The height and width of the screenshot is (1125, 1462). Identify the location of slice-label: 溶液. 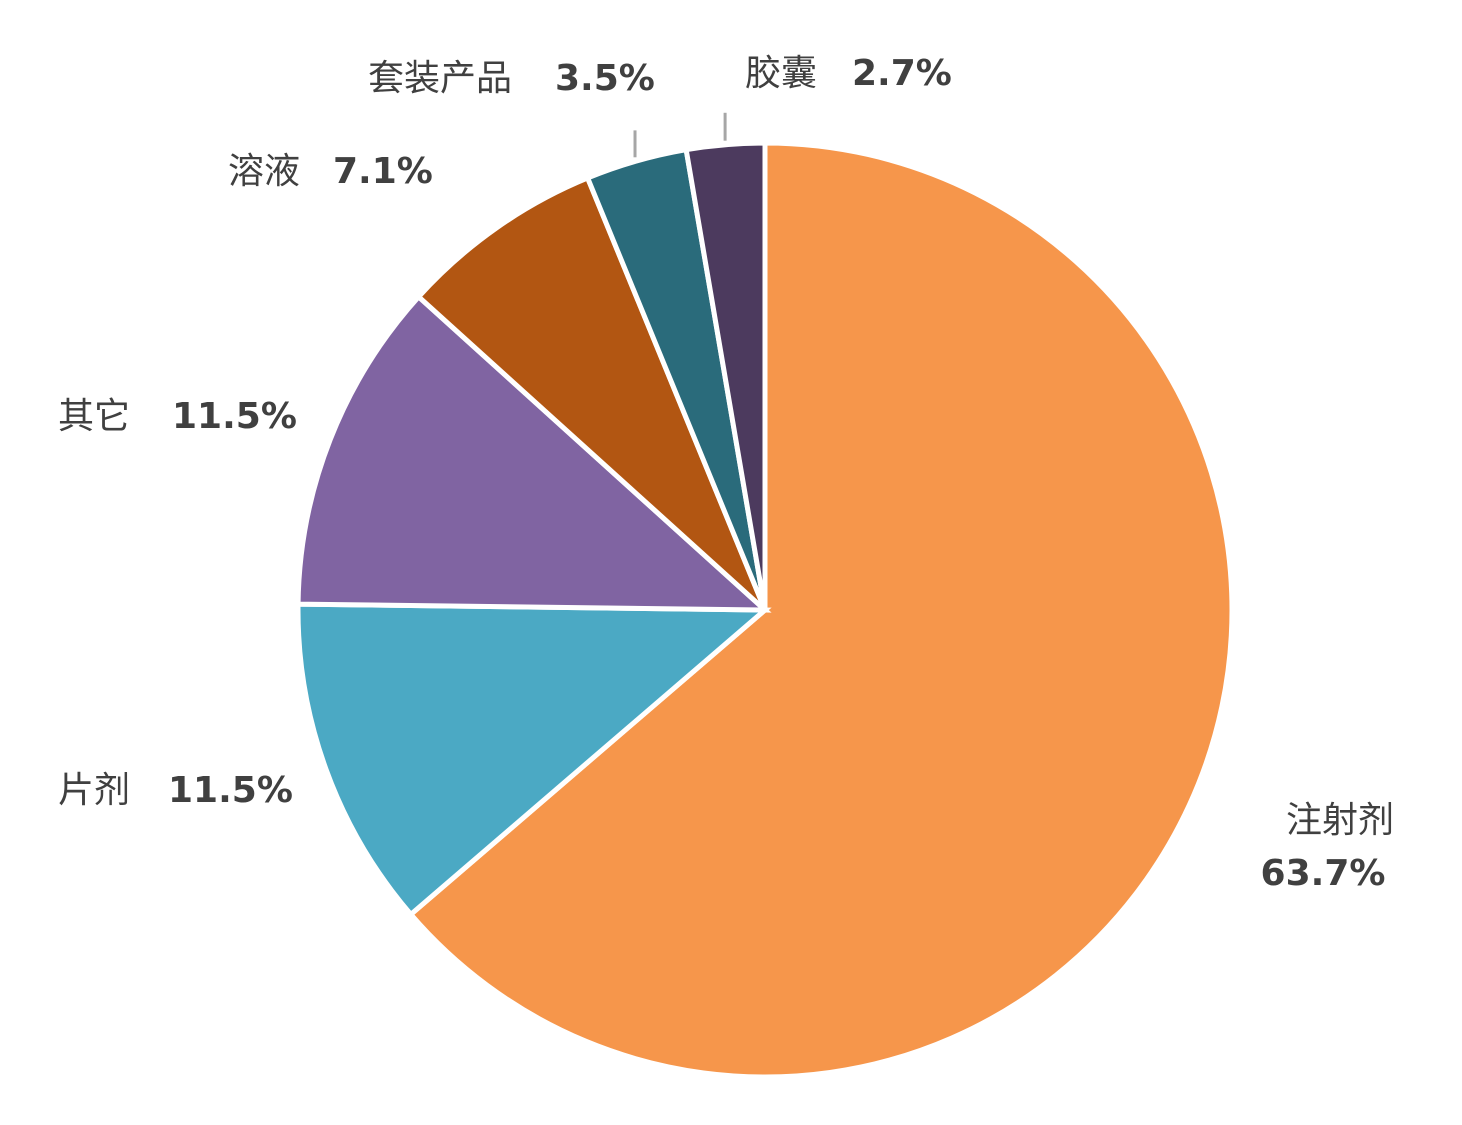
(264, 171).